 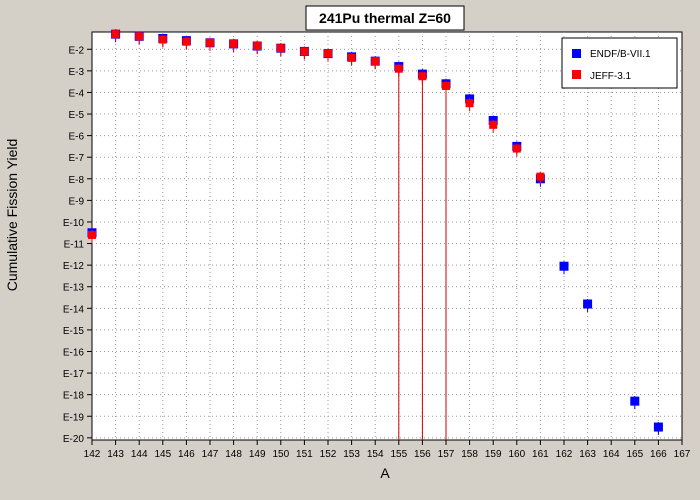 What do you see at coordinates (446, 454) in the screenshot?
I see `x-tick-label: 157` at bounding box center [446, 454].